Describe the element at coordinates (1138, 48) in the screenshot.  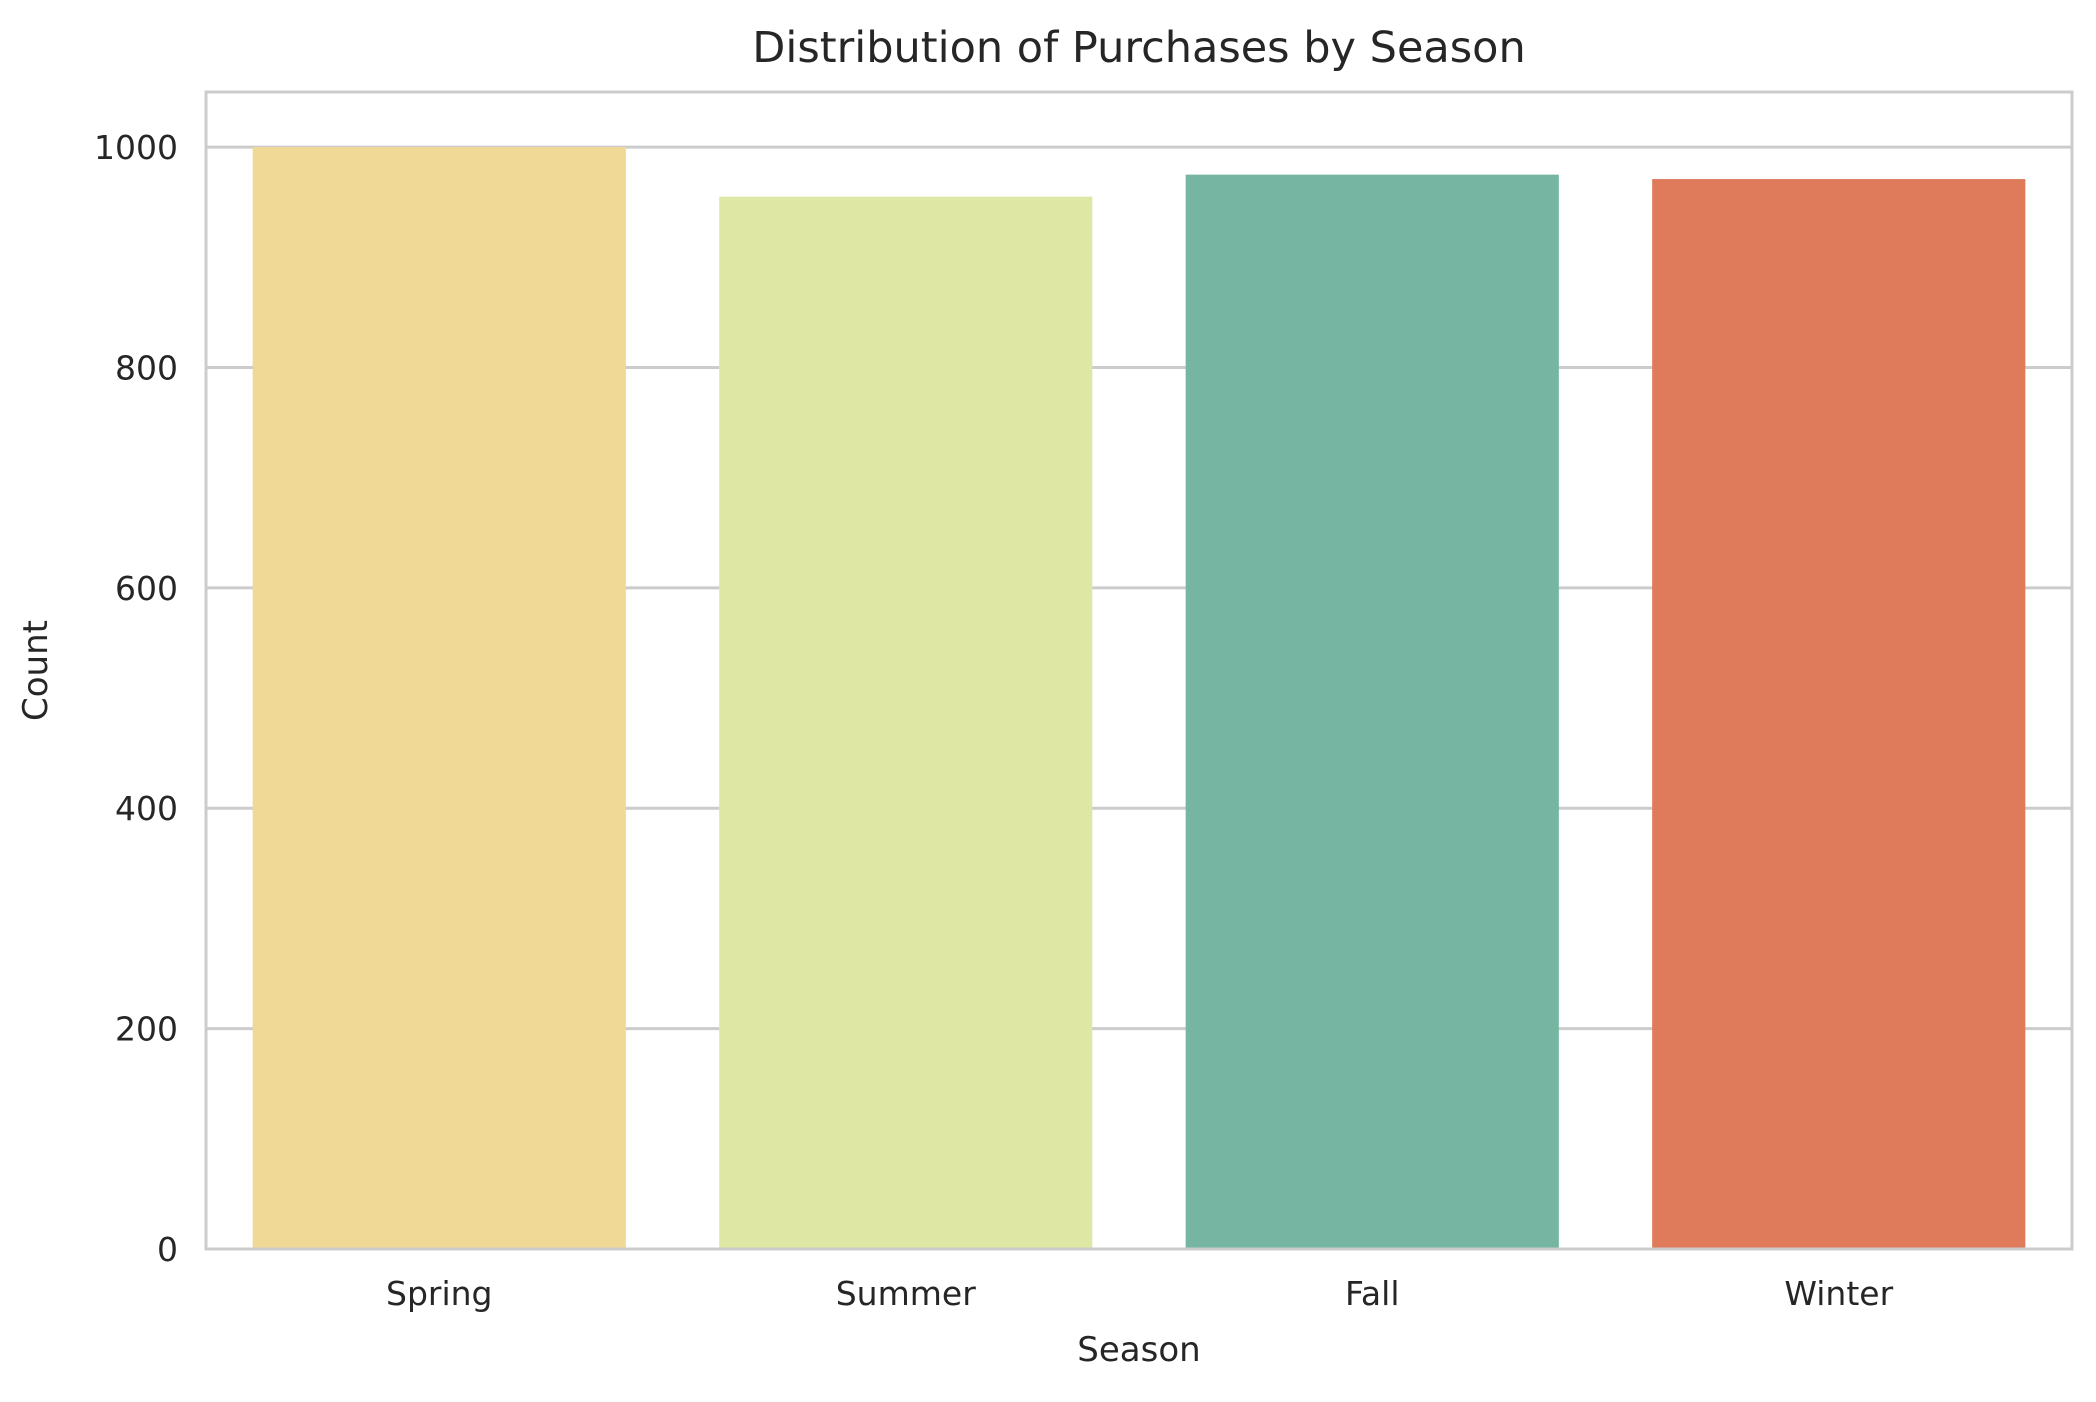
I see `chart-title: Distribution of Purchases by Season` at that location.